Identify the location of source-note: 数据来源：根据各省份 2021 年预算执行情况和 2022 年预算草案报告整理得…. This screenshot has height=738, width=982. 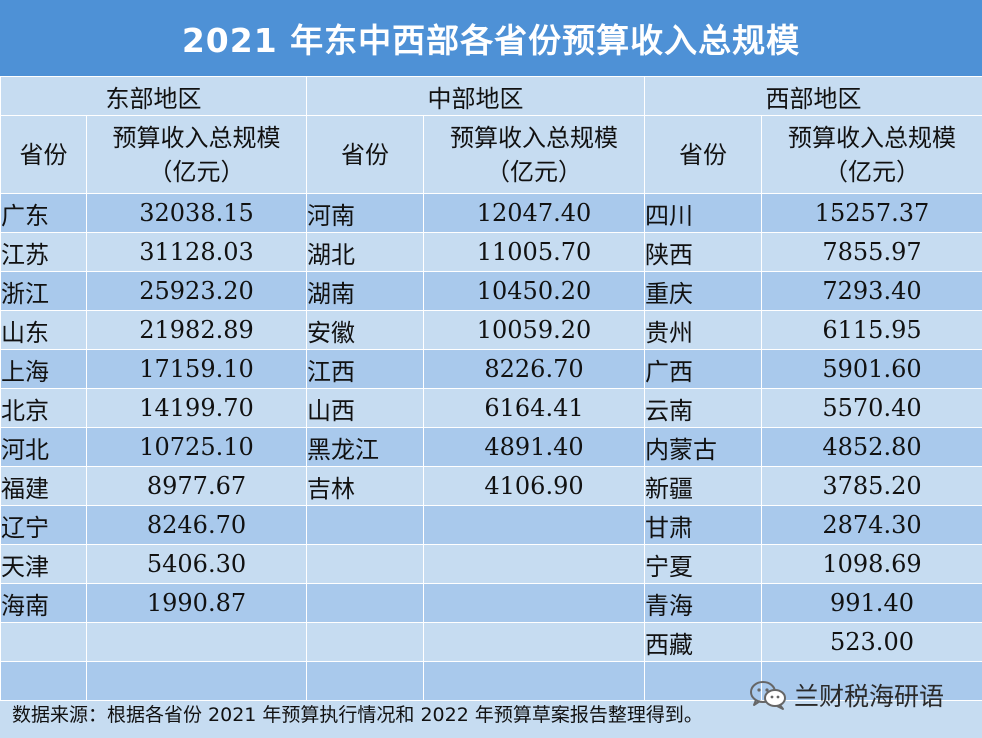
(357, 715).